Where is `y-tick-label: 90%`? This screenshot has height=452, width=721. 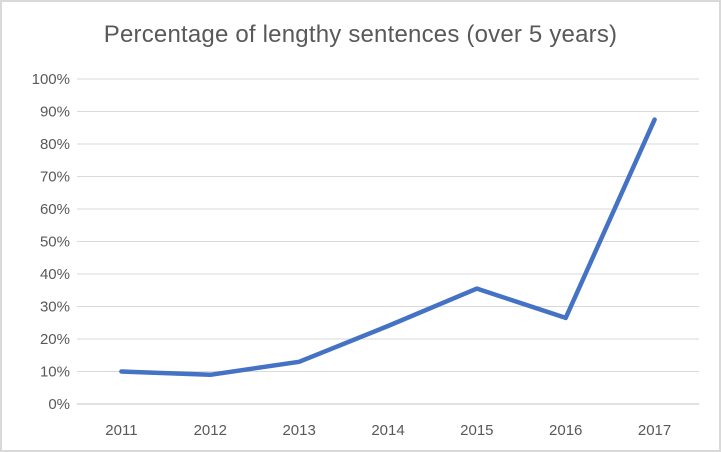
y-tick-label: 90% is located at coordinates (55, 112).